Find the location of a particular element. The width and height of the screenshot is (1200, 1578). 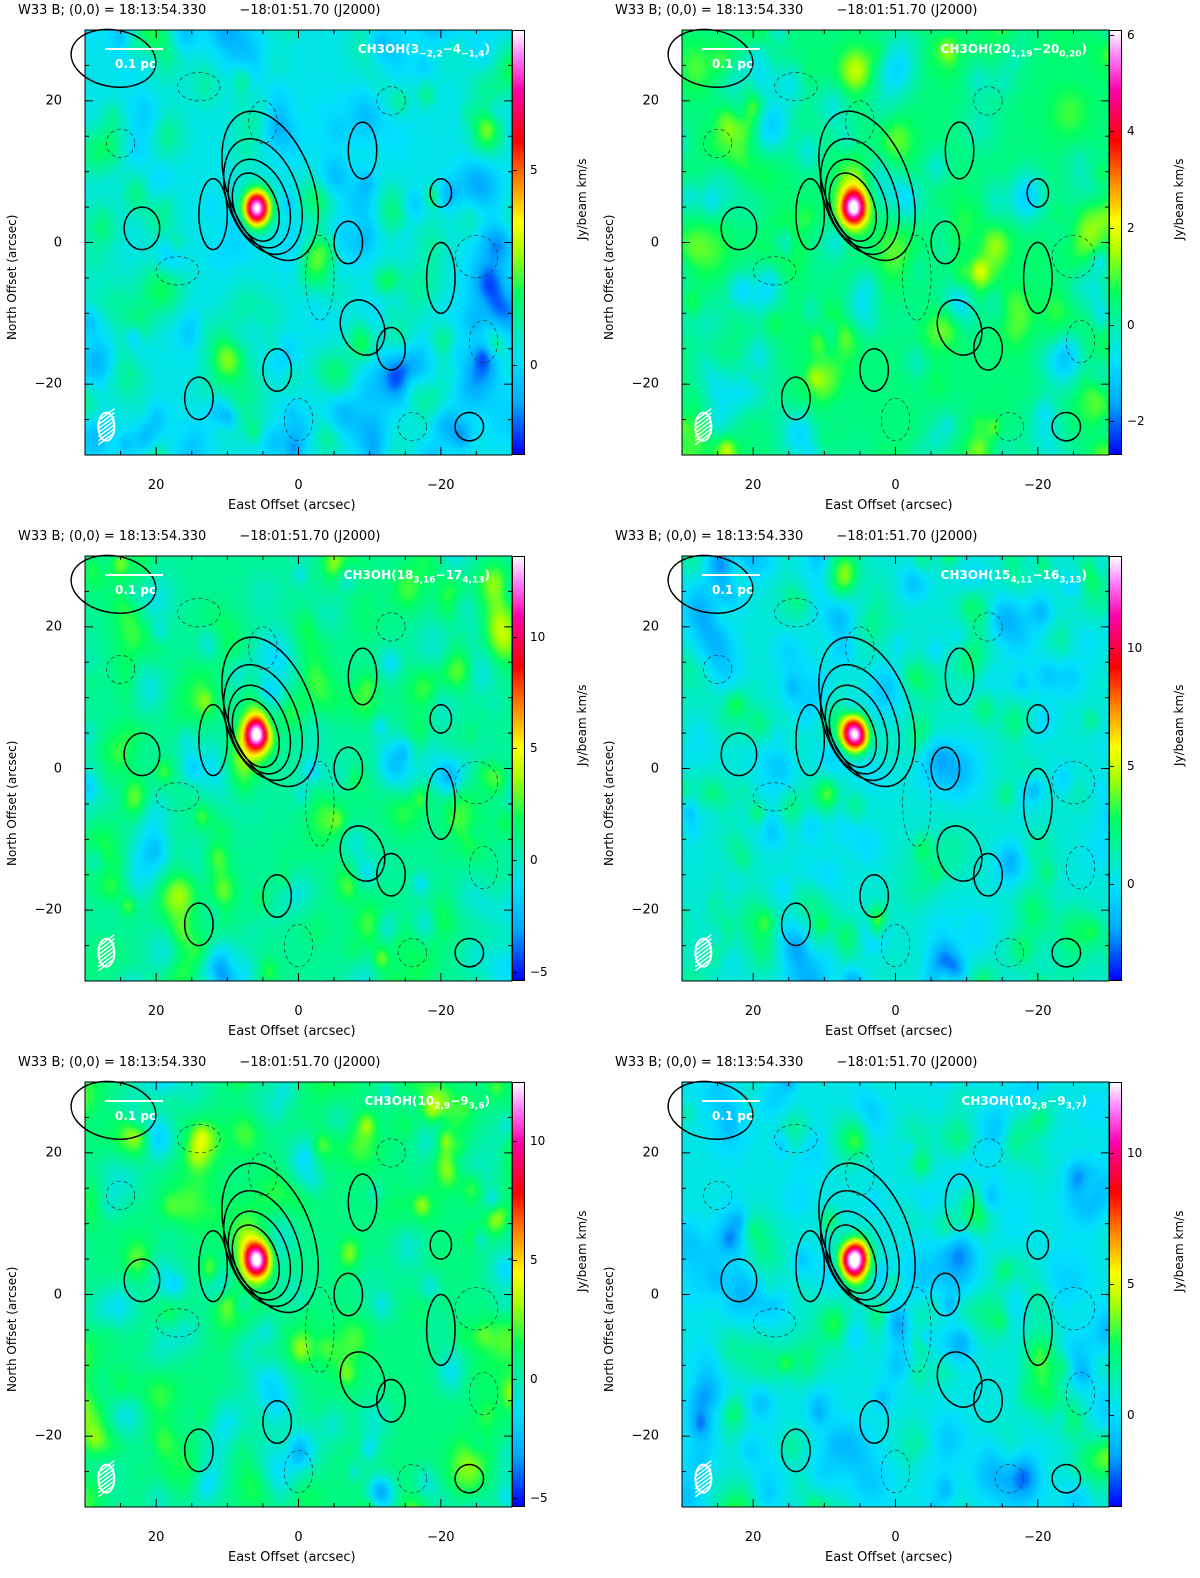

colorbar-tick-label: 0 is located at coordinates (534, 365).